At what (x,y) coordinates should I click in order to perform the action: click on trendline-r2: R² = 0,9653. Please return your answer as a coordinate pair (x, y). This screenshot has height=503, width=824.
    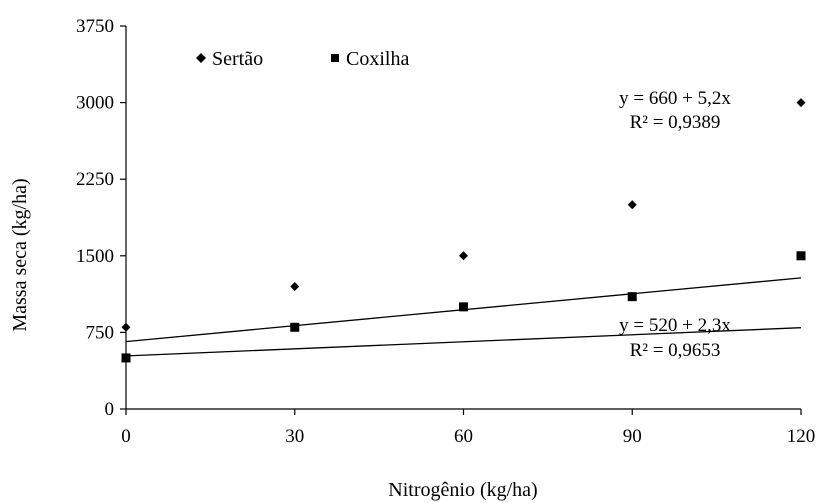
    Looking at the image, I should click on (675, 350).